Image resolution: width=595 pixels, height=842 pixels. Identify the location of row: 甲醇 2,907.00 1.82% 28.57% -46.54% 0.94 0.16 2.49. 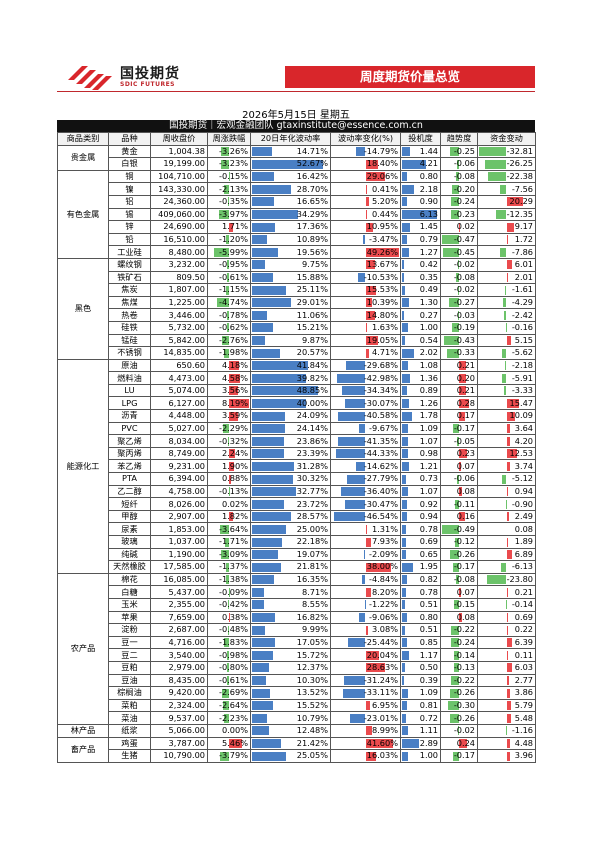
(297, 516).